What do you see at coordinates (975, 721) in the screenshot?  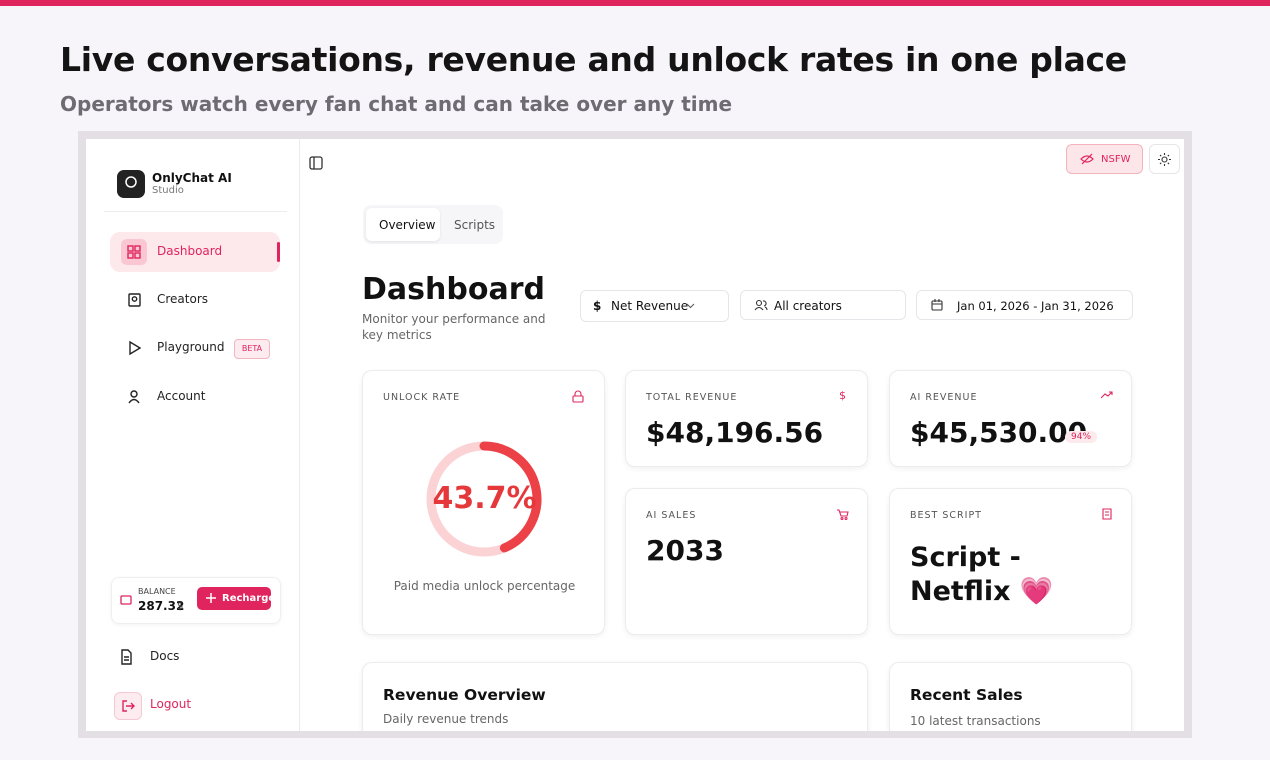 I see `panel-subtitle: 10 latest transactions` at bounding box center [975, 721].